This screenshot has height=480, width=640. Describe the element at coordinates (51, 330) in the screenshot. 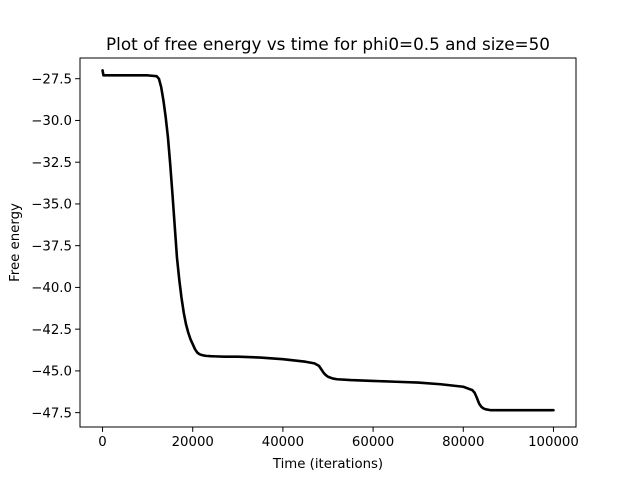

I see `y-tick-label: −42.5` at that location.